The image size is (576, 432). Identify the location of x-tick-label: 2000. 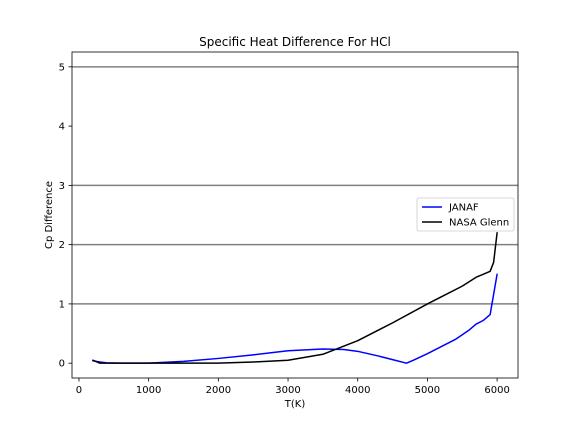
(218, 390).